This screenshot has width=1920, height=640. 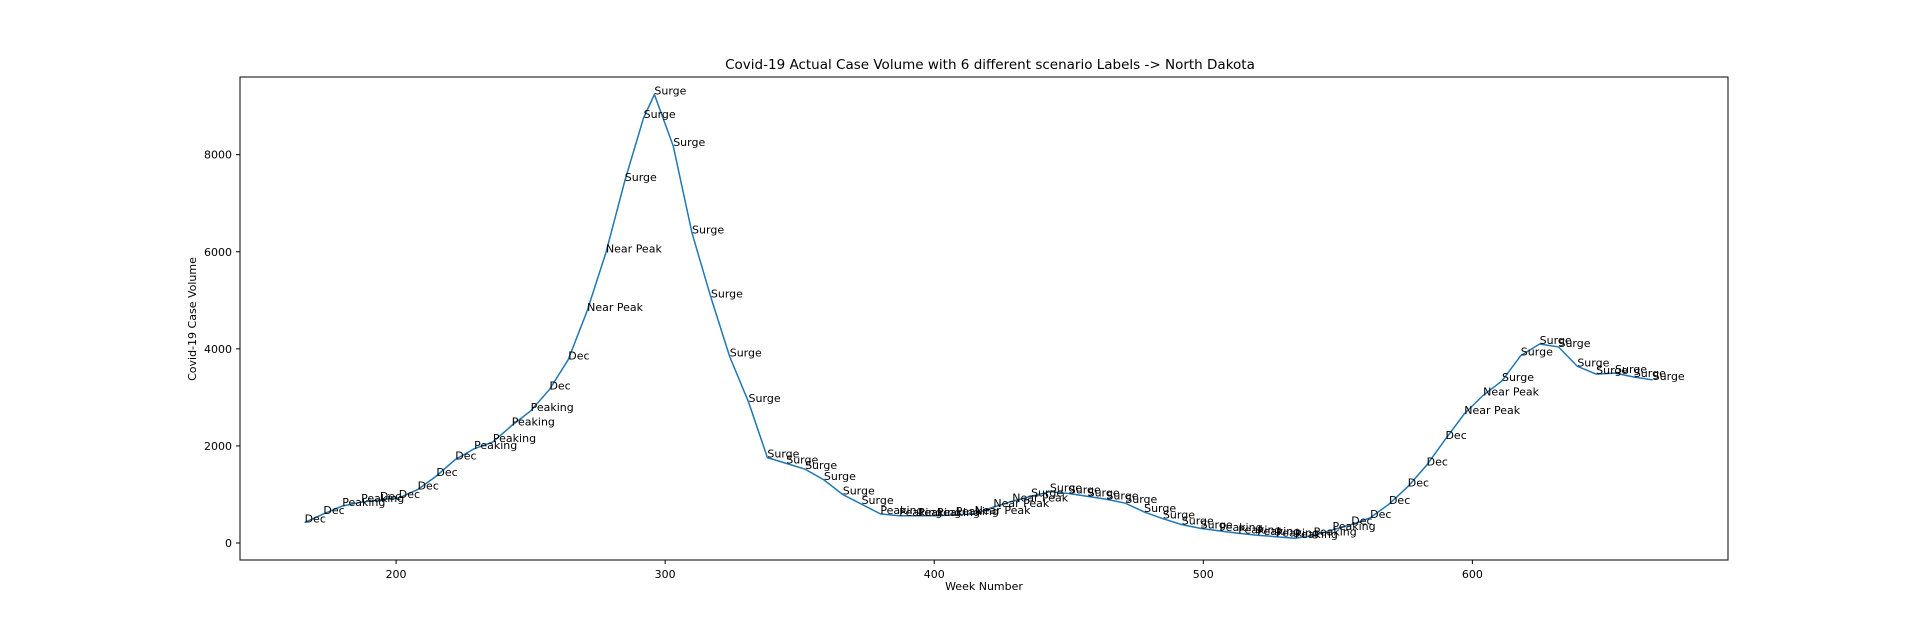 I want to click on y-tick-label: 6000, so click(x=218, y=252).